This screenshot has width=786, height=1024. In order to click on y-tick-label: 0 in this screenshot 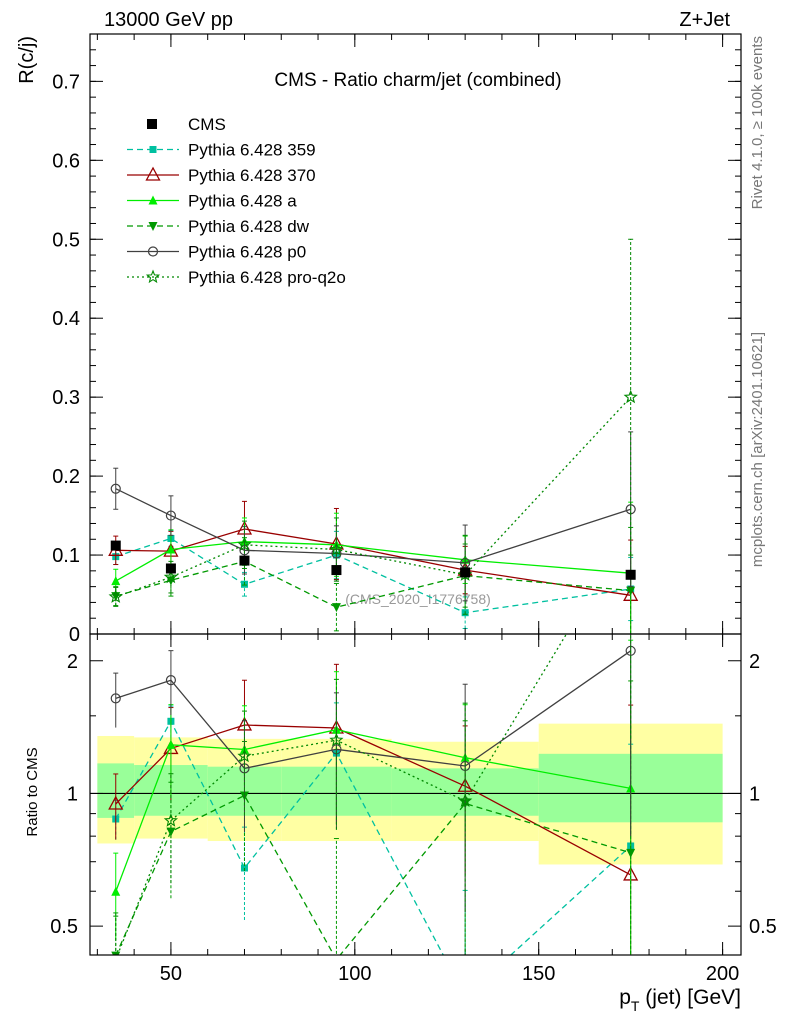, I will do `click(74, 635)`.